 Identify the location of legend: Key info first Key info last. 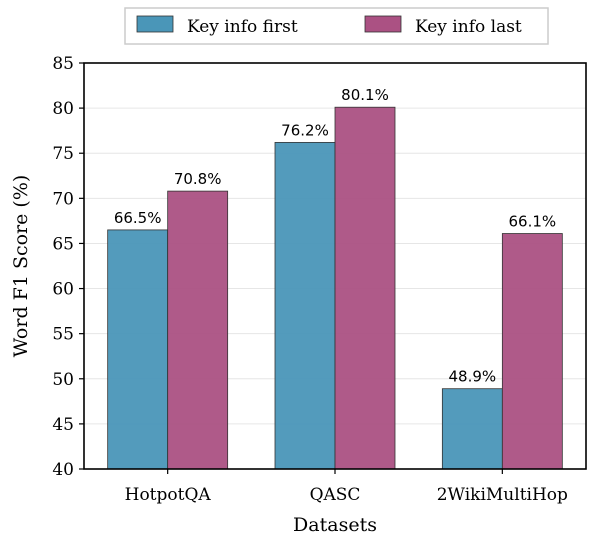
(336, 26).